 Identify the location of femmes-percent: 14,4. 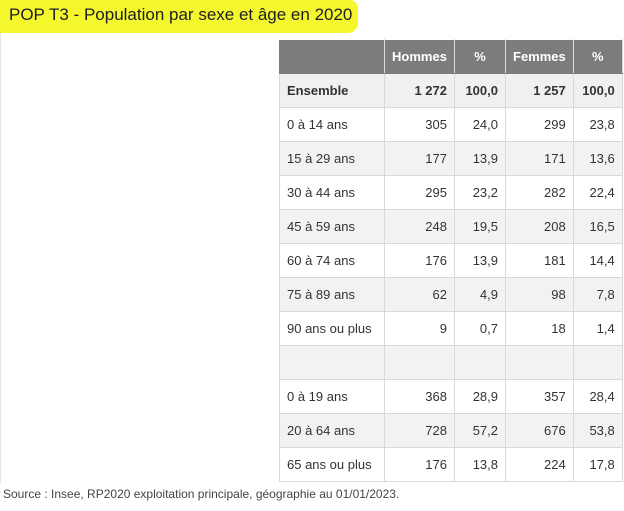
(597, 260).